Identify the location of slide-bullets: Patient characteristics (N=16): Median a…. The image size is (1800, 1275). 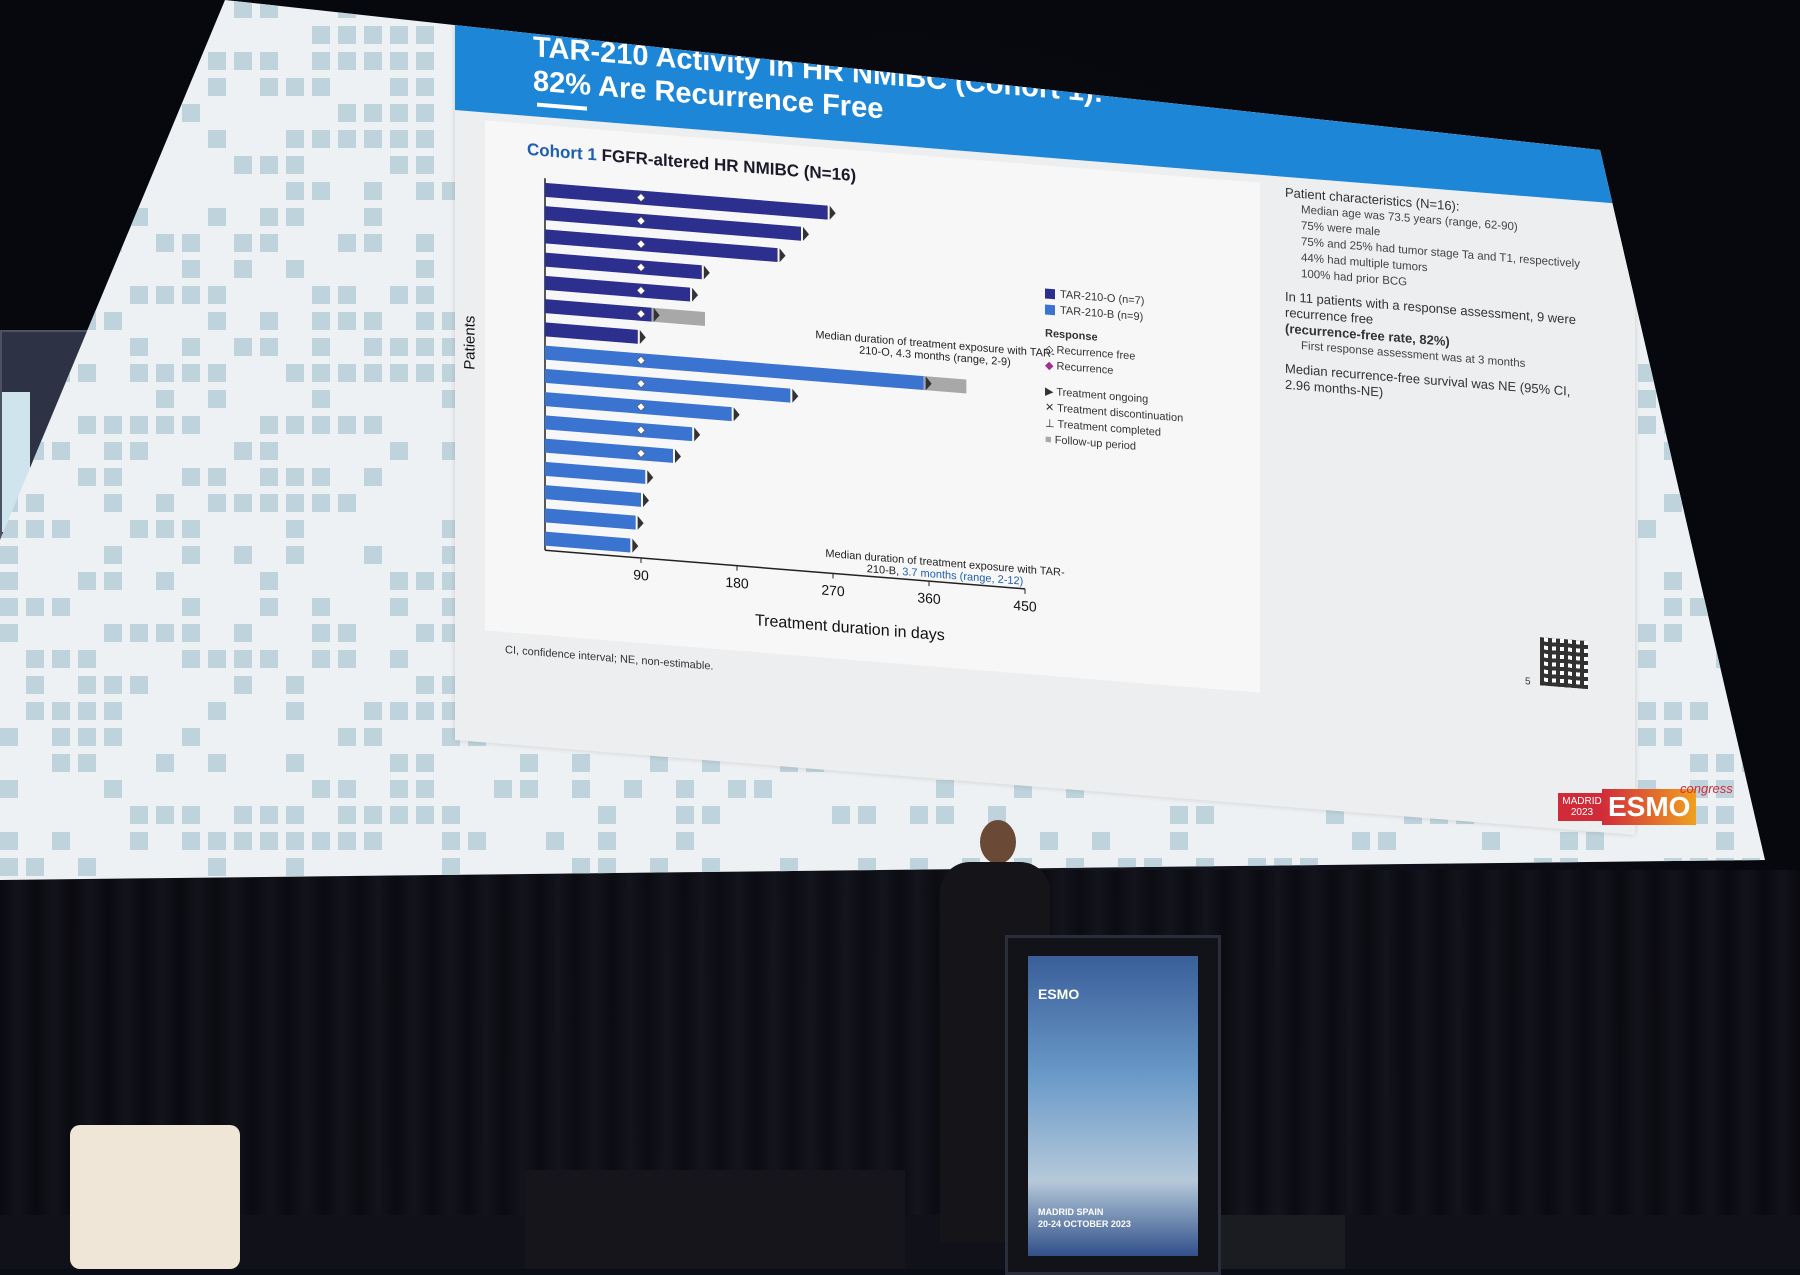
(1435, 305).